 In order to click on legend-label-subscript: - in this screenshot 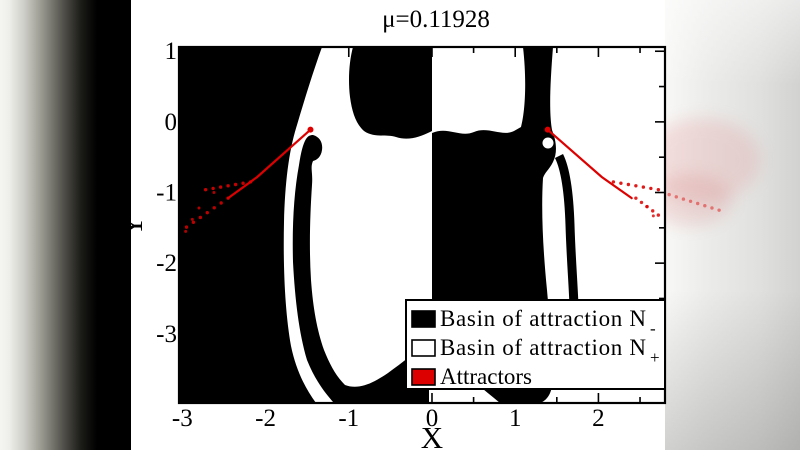, I will do `click(653, 328)`.